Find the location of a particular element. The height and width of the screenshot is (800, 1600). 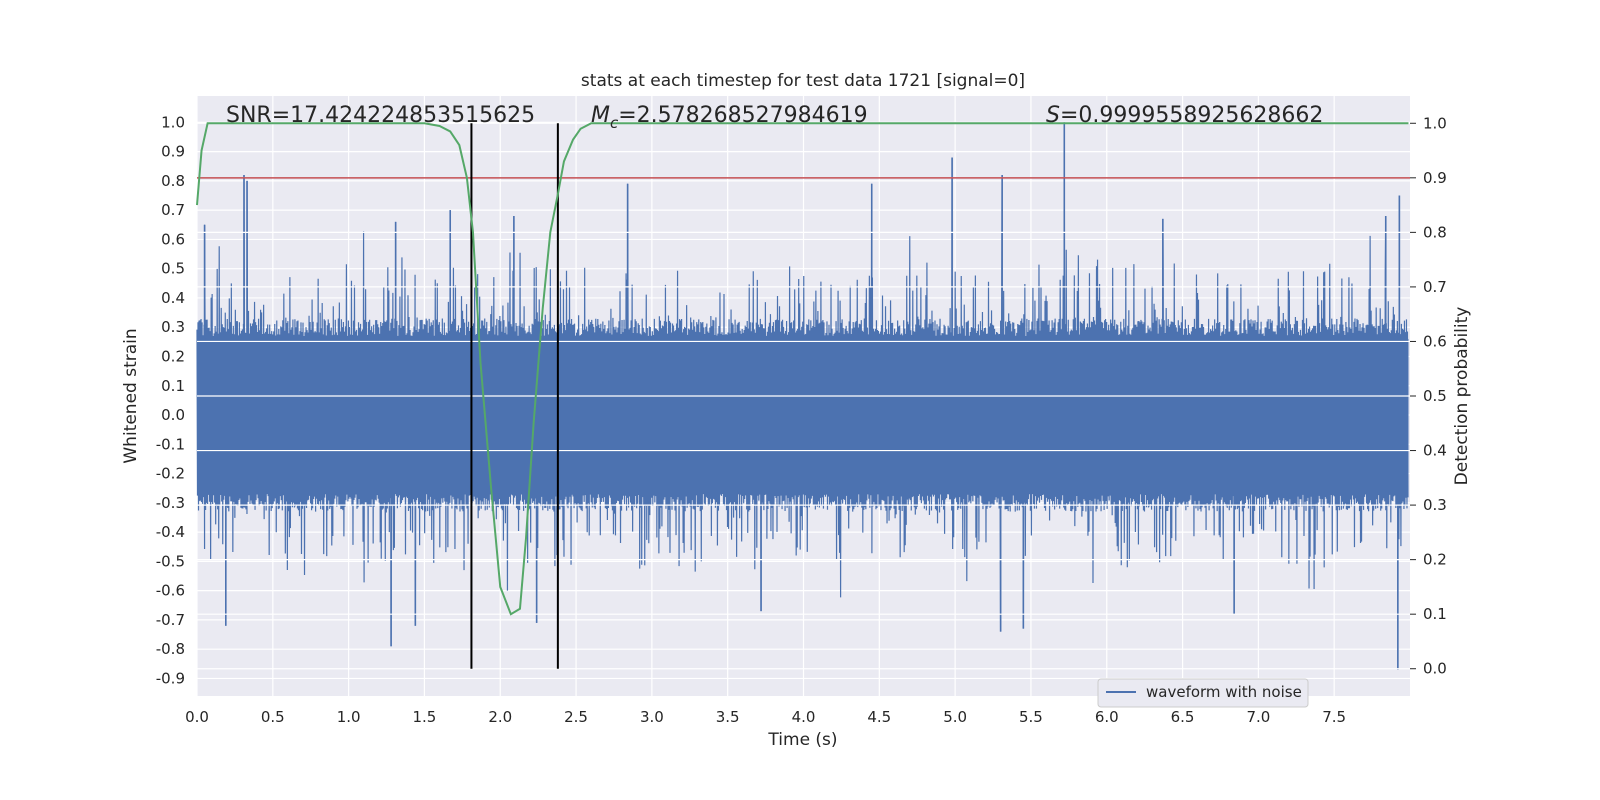

x-tick-label: 3.0 is located at coordinates (652, 717).